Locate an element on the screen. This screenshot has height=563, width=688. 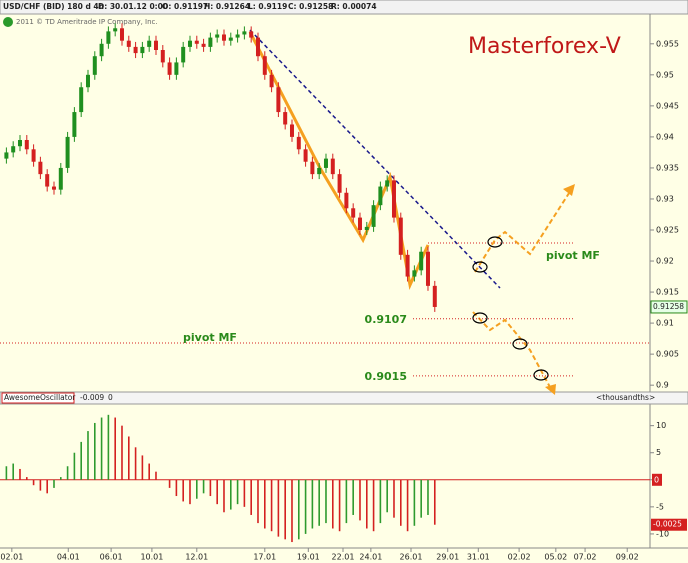
symbol: USD/CHF (BID) 180 d 4h is located at coordinates (53, 6).